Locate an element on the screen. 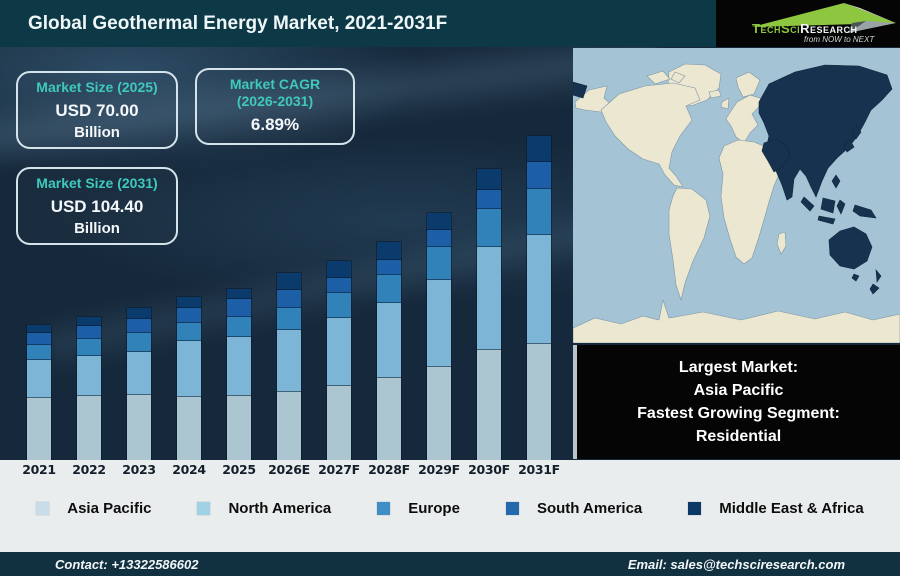 This screenshot has height=576, width=900. market-cagr-box: Market CAGR (2026-2031) 6.89% is located at coordinates (275, 106).